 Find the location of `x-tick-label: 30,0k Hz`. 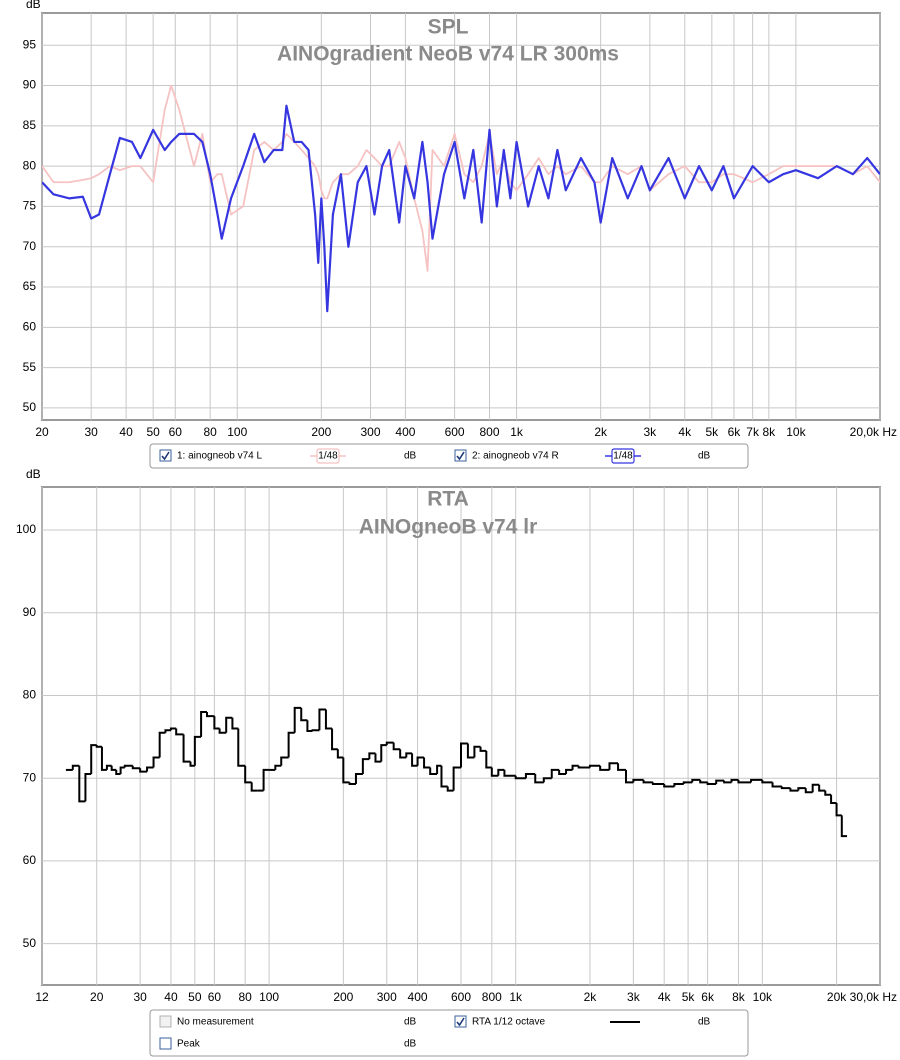

x-tick-label: 30,0k Hz is located at coordinates (873, 997).